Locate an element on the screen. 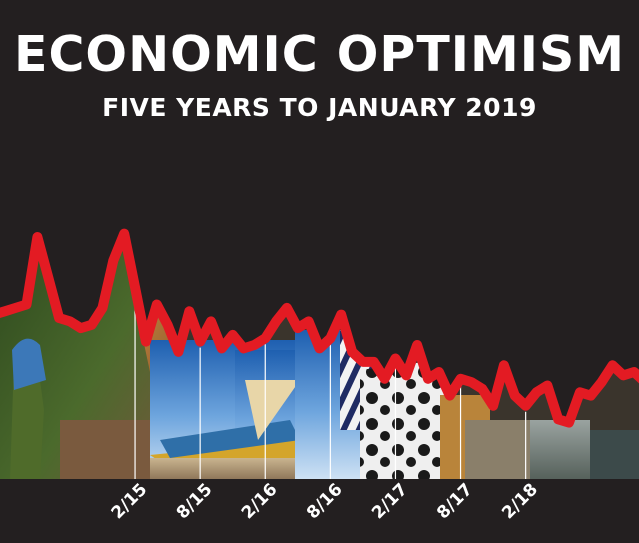  x-tick-label: 8/16 is located at coordinates (325, 502).